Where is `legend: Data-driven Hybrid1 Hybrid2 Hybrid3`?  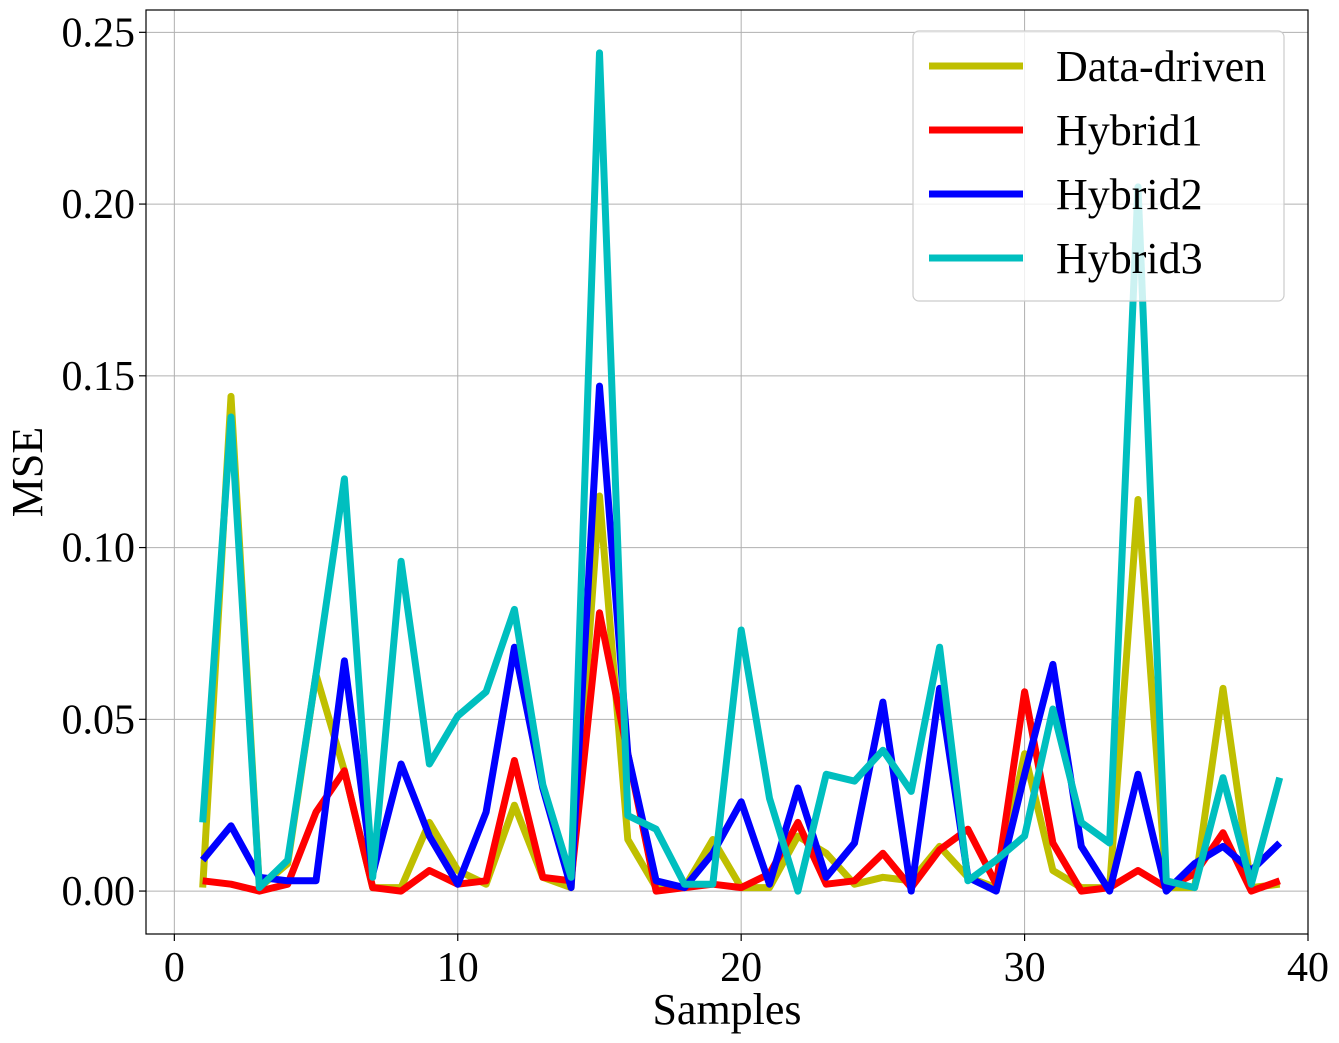
legend: Data-driven Hybrid1 Hybrid2 Hybrid3 is located at coordinates (1098, 166).